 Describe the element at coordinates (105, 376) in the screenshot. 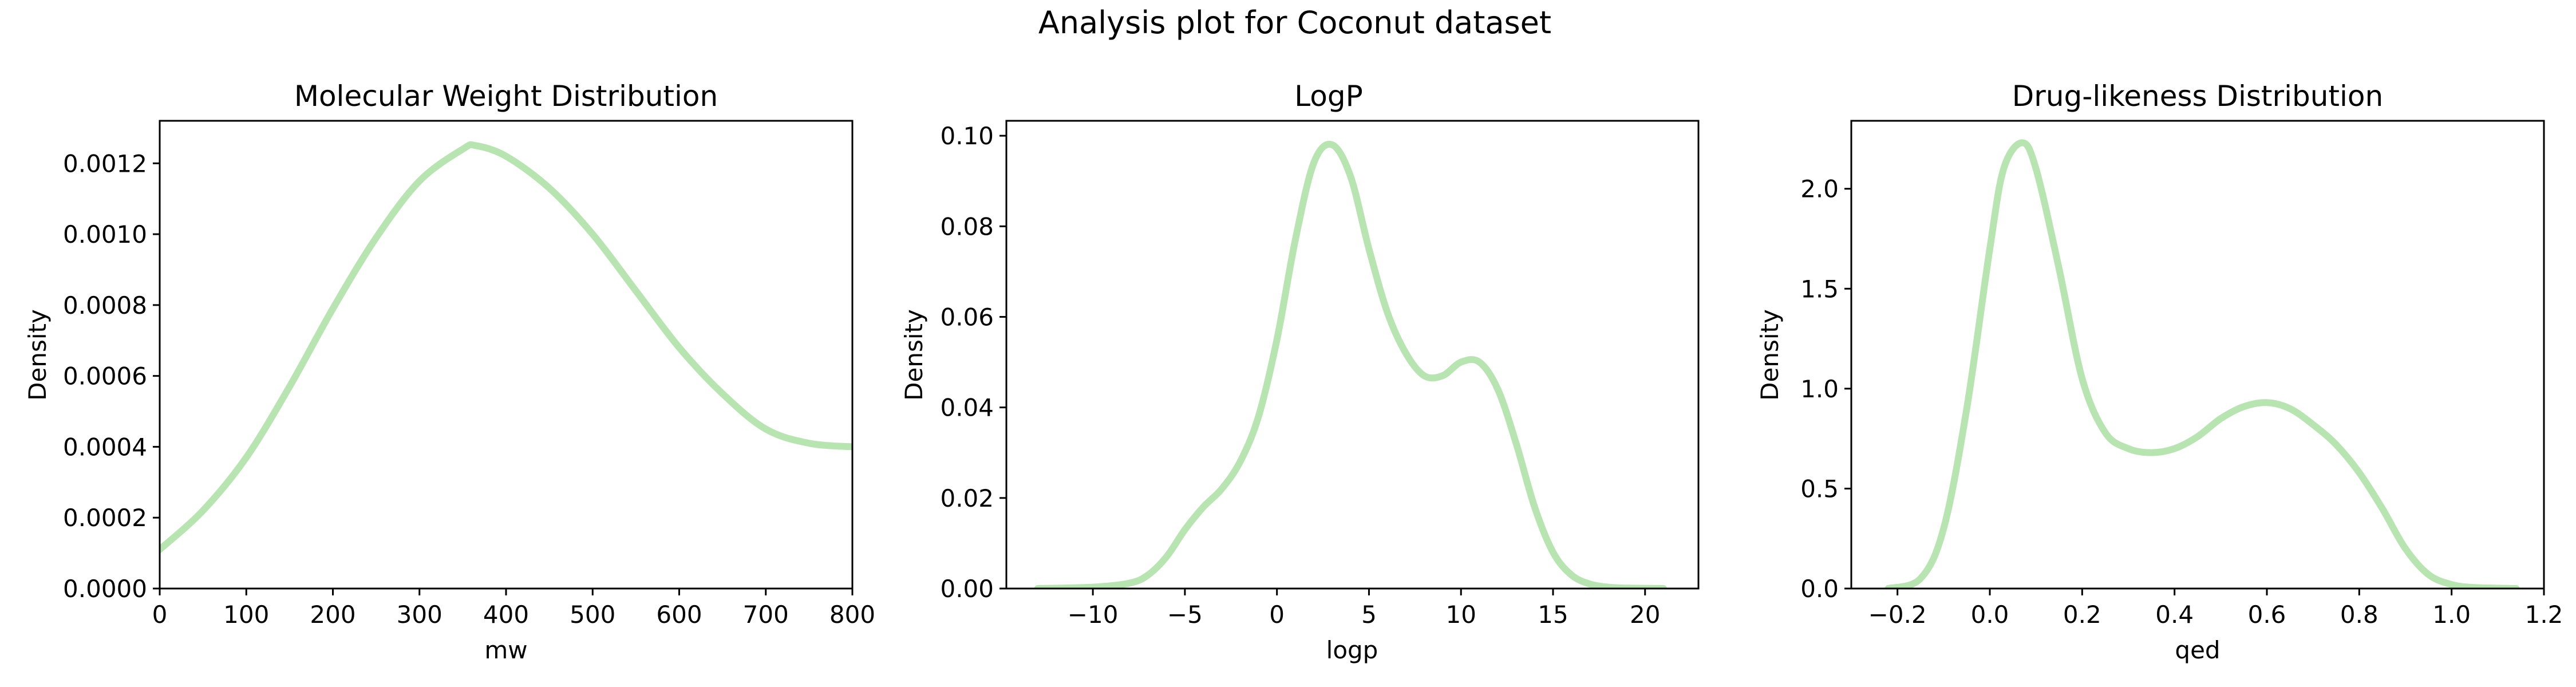

I see `mw-y-tick-label: 0.0006` at that location.